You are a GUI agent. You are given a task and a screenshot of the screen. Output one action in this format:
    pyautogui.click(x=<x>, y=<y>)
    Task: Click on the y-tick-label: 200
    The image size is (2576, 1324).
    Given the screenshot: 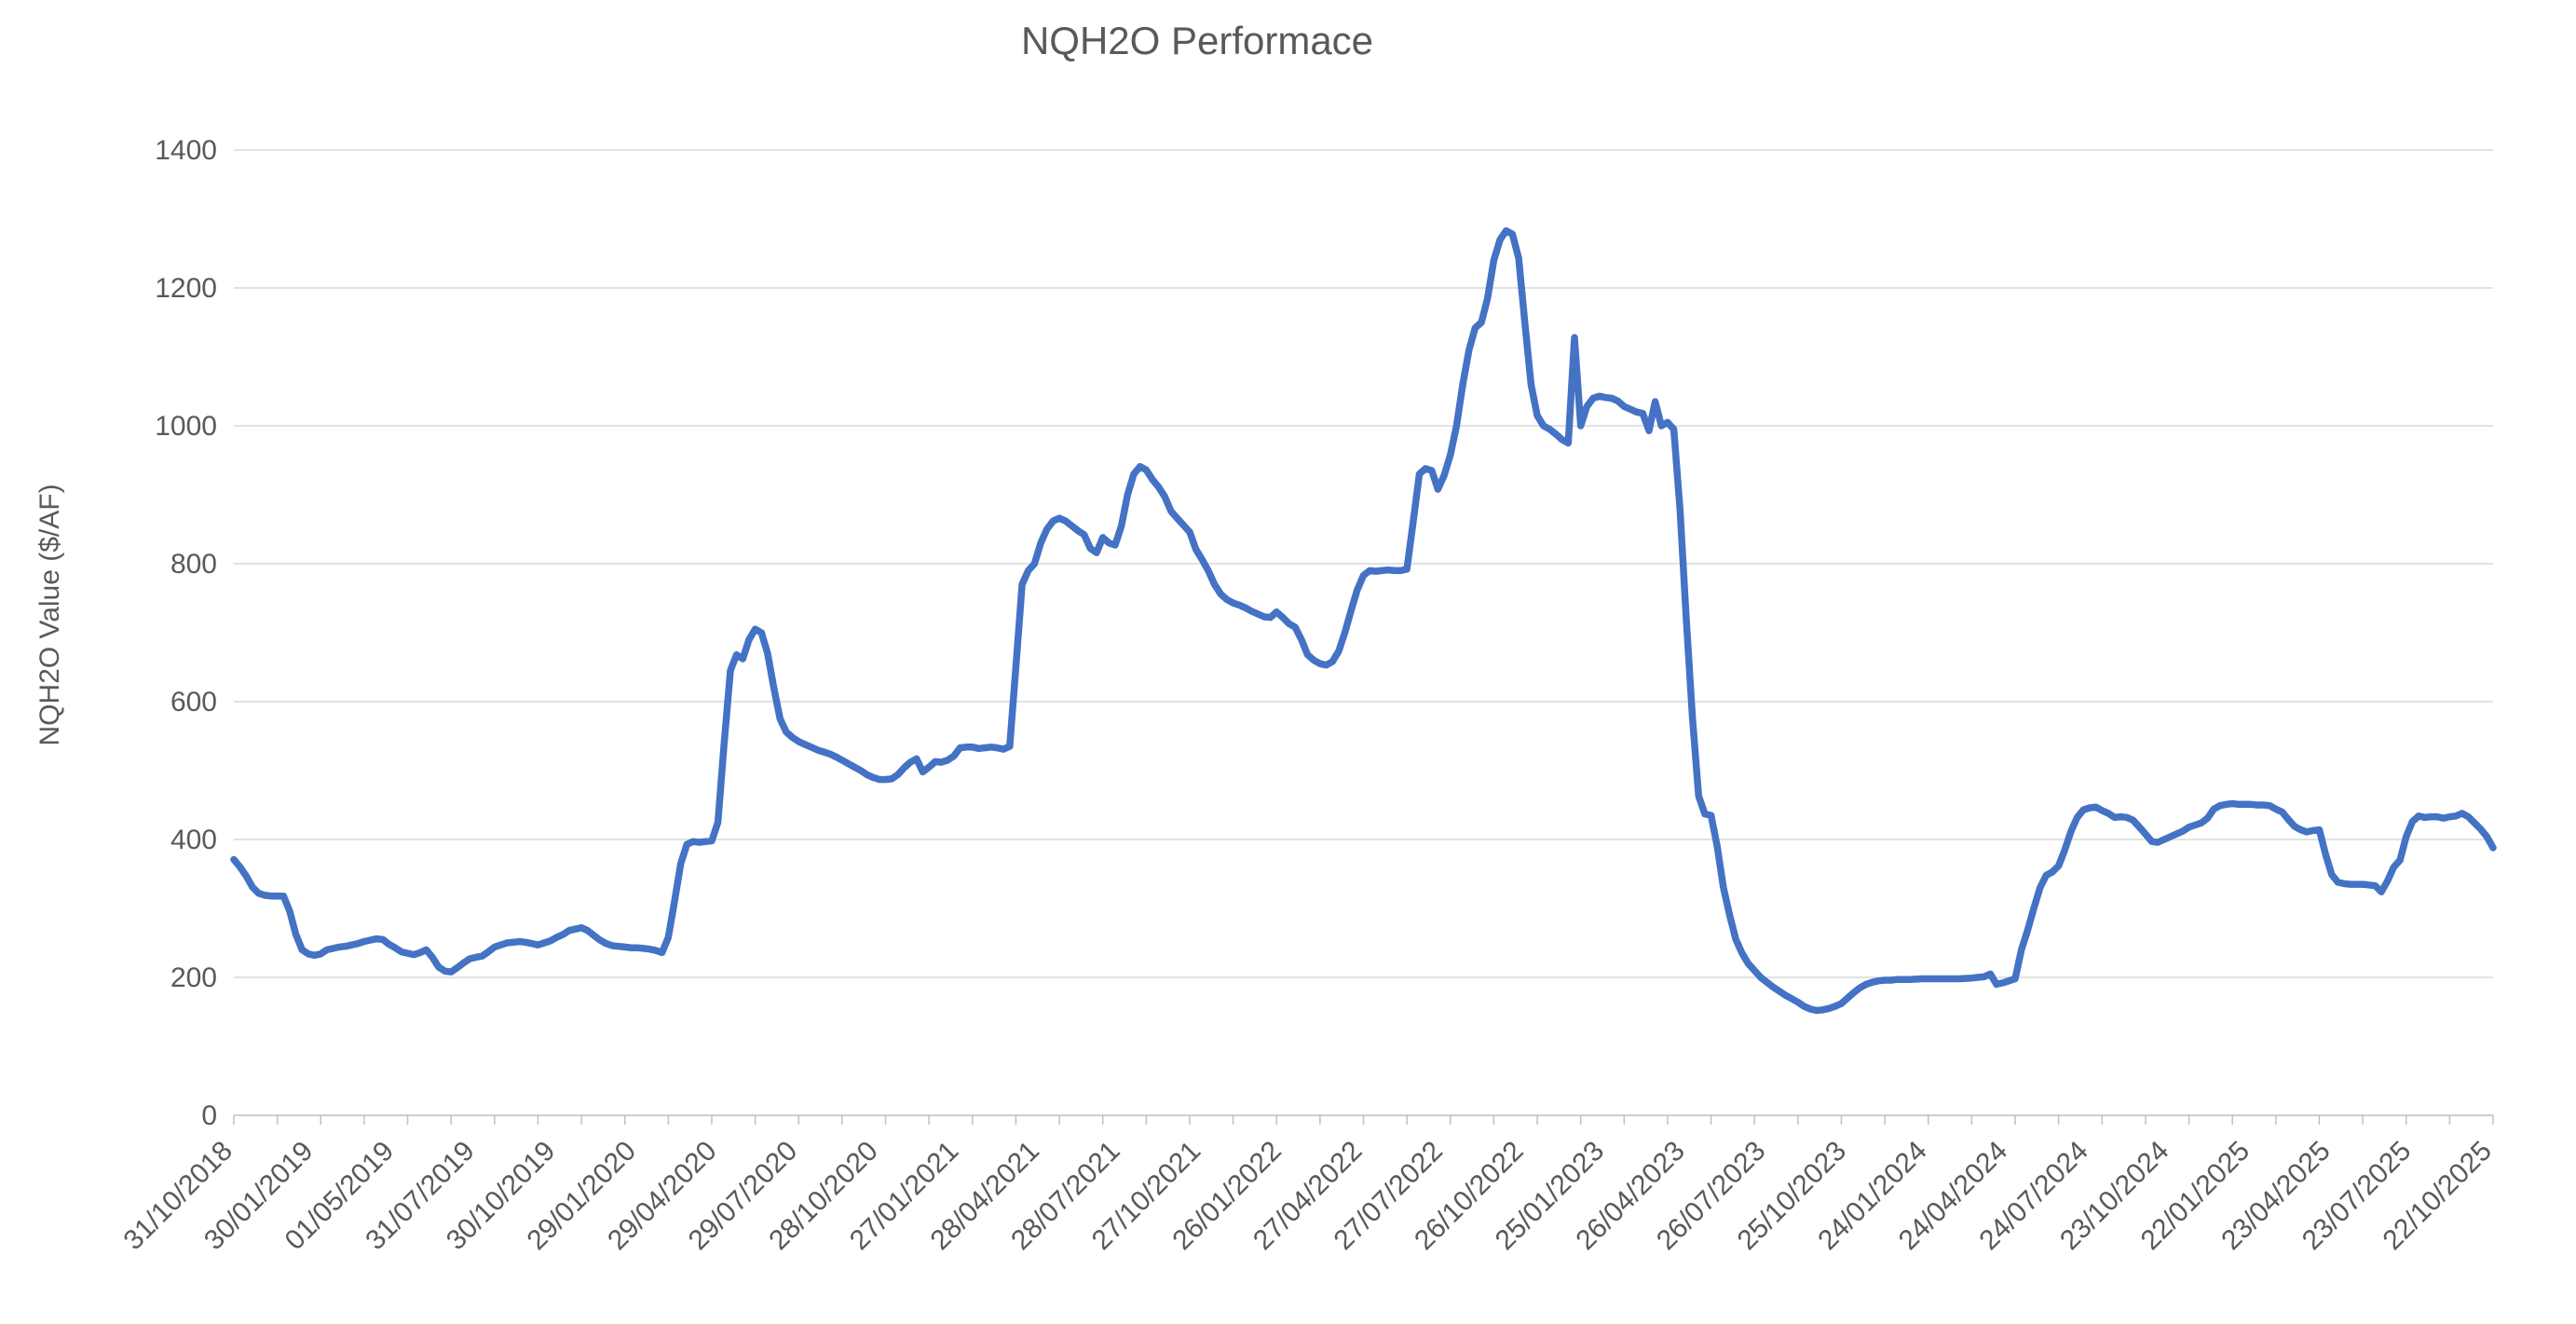 What is the action you would take?
    pyautogui.click(x=193, y=978)
    